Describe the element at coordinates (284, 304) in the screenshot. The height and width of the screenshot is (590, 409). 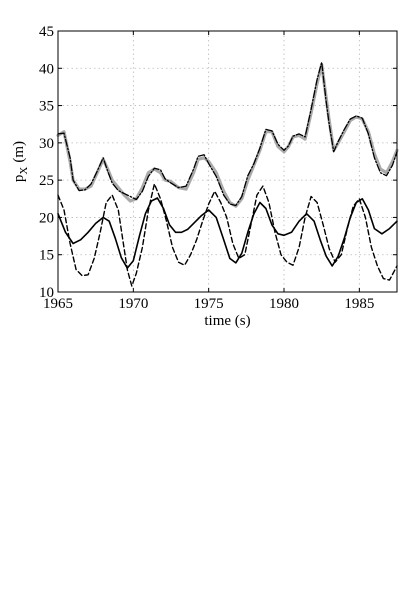
I see `x-tick-label: 1980` at that location.